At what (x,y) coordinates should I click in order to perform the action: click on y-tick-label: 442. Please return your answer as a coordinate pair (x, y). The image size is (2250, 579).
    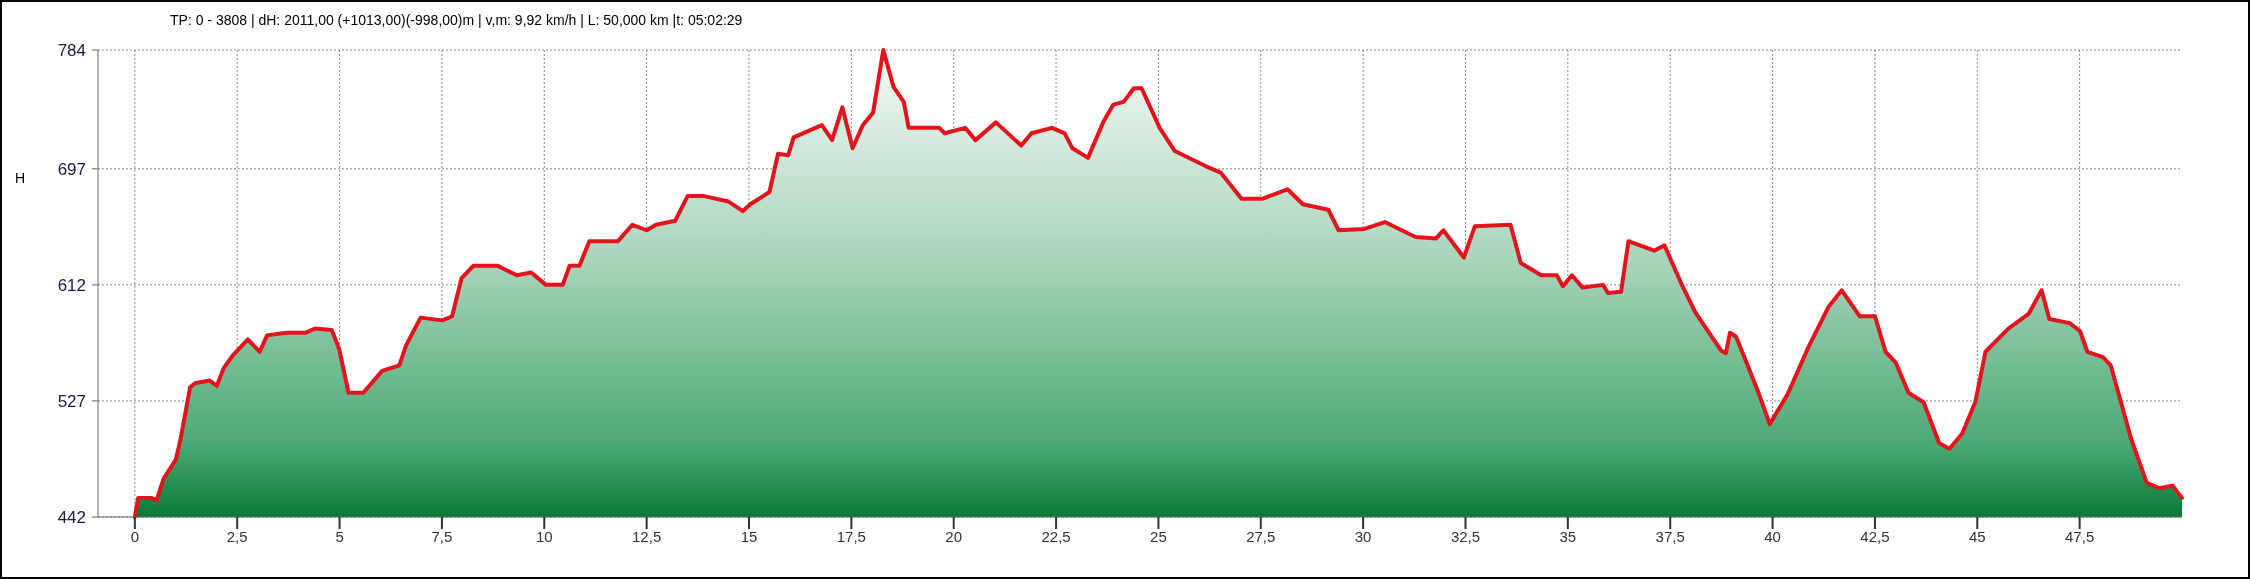
    Looking at the image, I should click on (71, 517).